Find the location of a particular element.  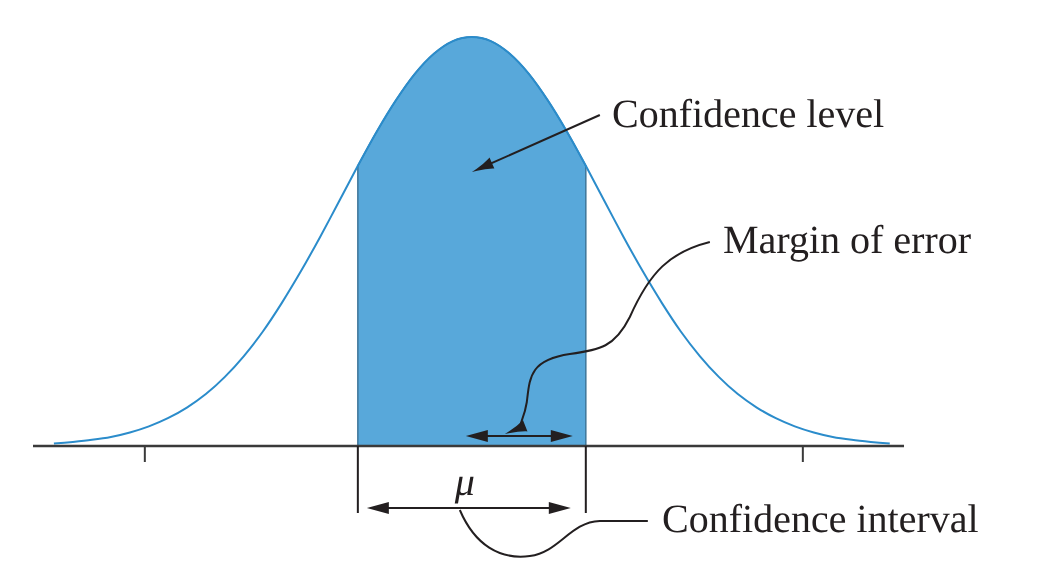

annotation: Margin of error is located at coordinates (847, 243).